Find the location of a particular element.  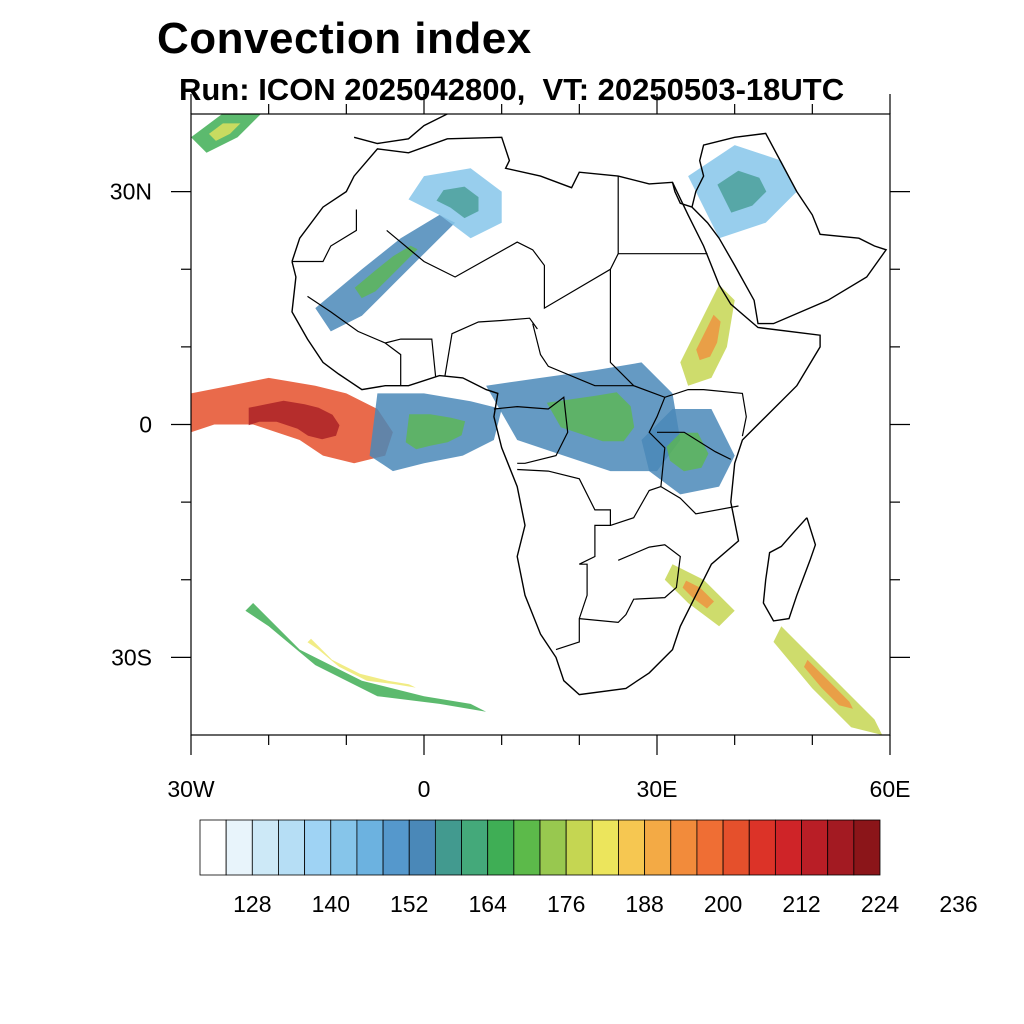

region-core-east-africa is located at coordinates (687, 452).